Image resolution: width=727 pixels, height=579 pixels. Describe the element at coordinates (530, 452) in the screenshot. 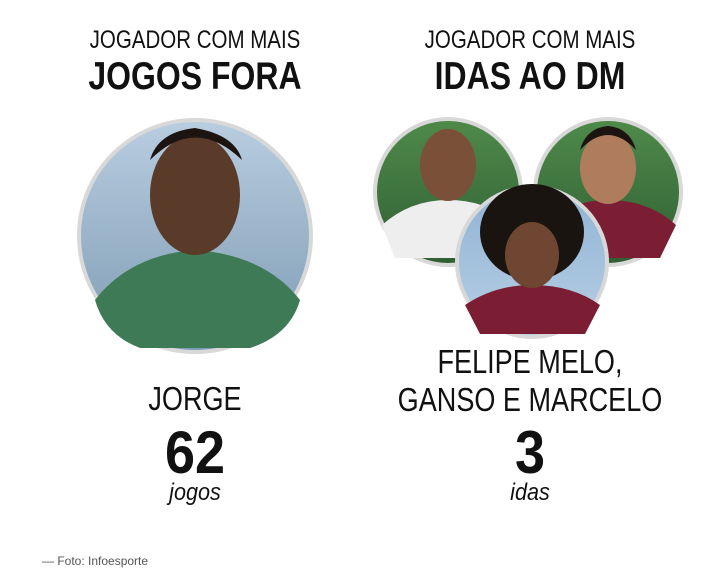

I see `count: 3` at that location.